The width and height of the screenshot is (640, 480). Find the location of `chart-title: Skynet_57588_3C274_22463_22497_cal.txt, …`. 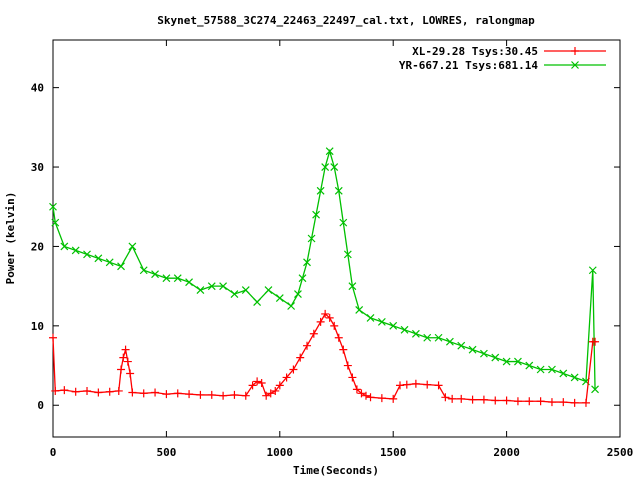

chart-title: Skynet_57588_3C274_22463_22497_cal.txt, … is located at coordinates (346, 20).